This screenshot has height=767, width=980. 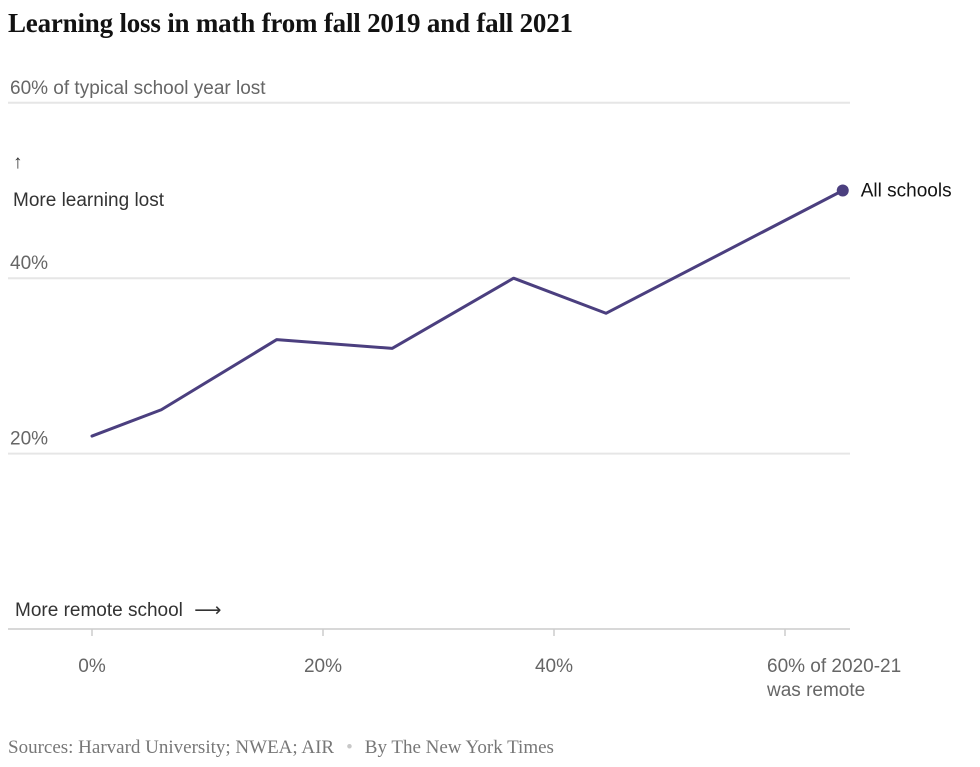 I want to click on y-tick-label: 20%, so click(x=29, y=439).